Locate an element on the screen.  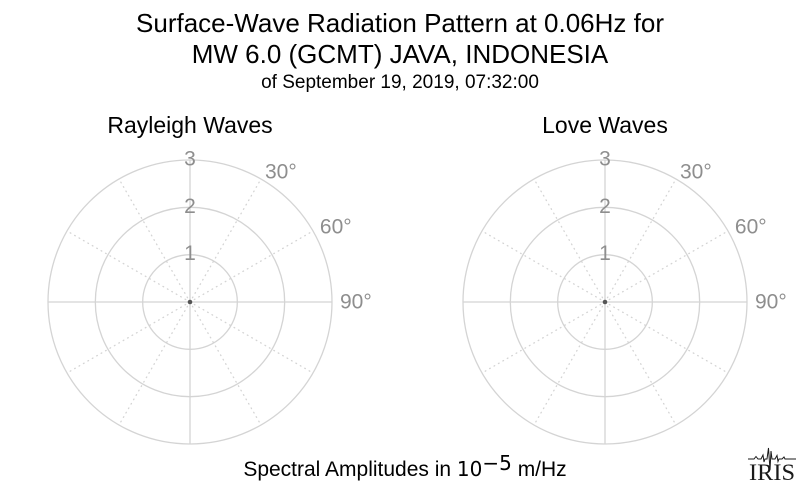
caption-suffix: m/Hz is located at coordinates (539, 469).